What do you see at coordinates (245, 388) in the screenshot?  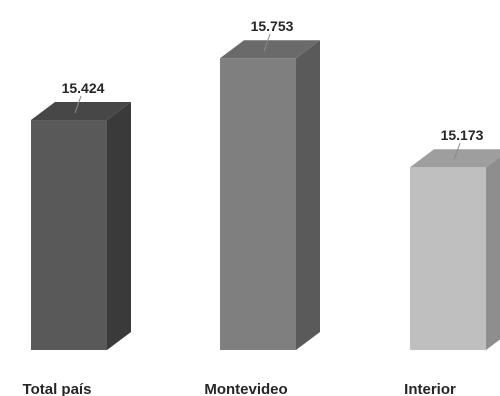 I see `category-label-2: Montevideo` at bounding box center [245, 388].